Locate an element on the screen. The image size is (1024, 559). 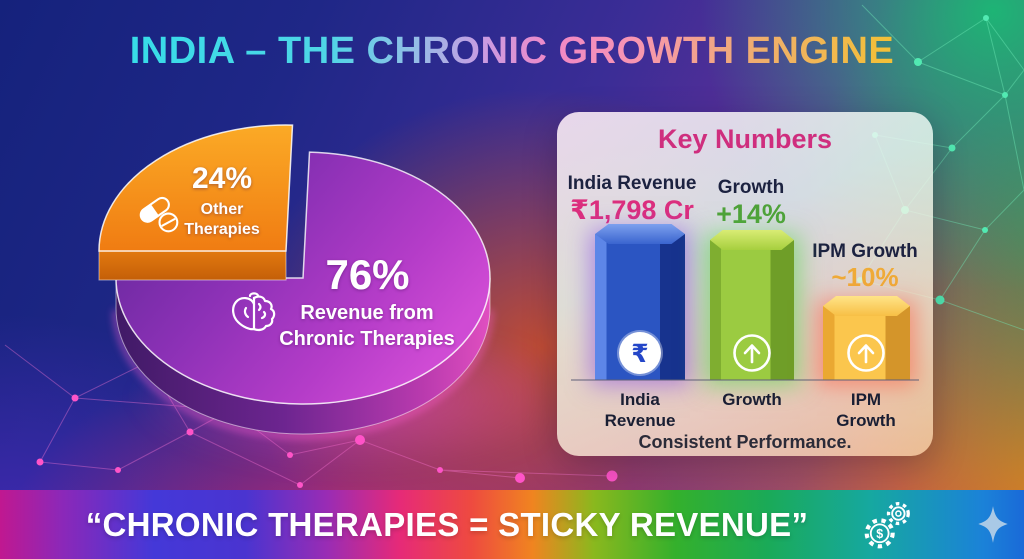
panel-title: Key Numbers is located at coordinates (745, 139).